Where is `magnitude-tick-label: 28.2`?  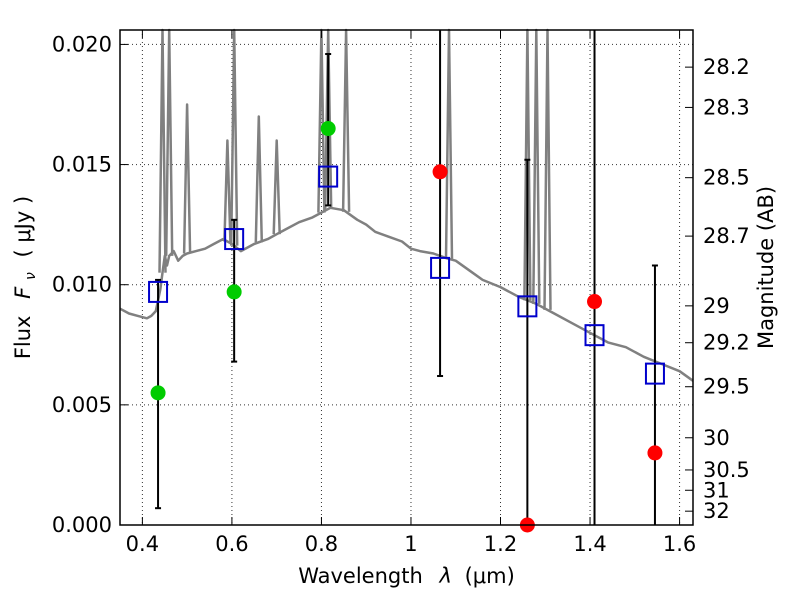
magnitude-tick-label: 28.2 is located at coordinates (726, 67).